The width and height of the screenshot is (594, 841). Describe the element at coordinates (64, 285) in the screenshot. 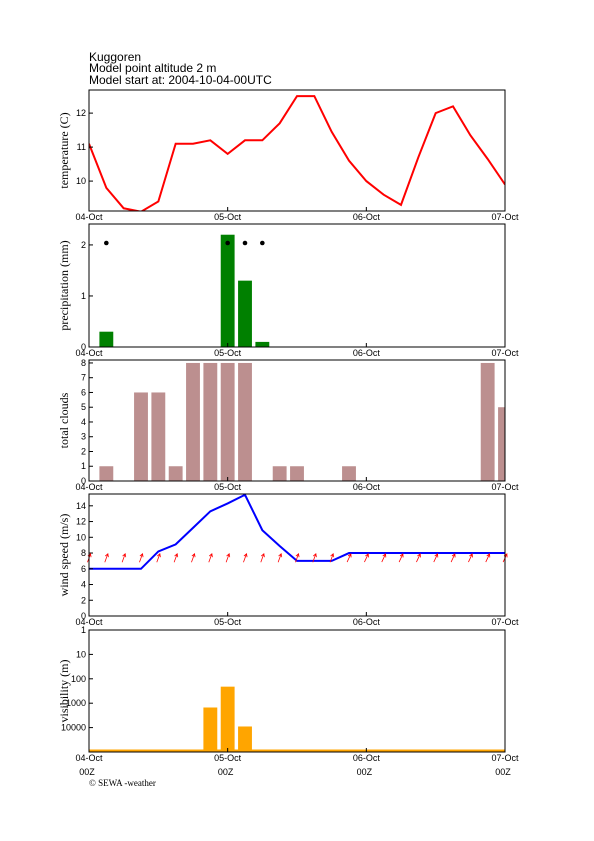

I see `y-axis-label: precipitation (mm)` at that location.